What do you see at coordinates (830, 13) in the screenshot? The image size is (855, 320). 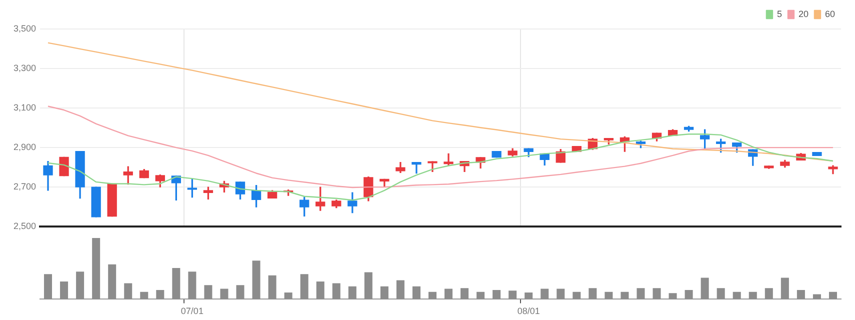 I see `legend-label: 60` at bounding box center [830, 13].